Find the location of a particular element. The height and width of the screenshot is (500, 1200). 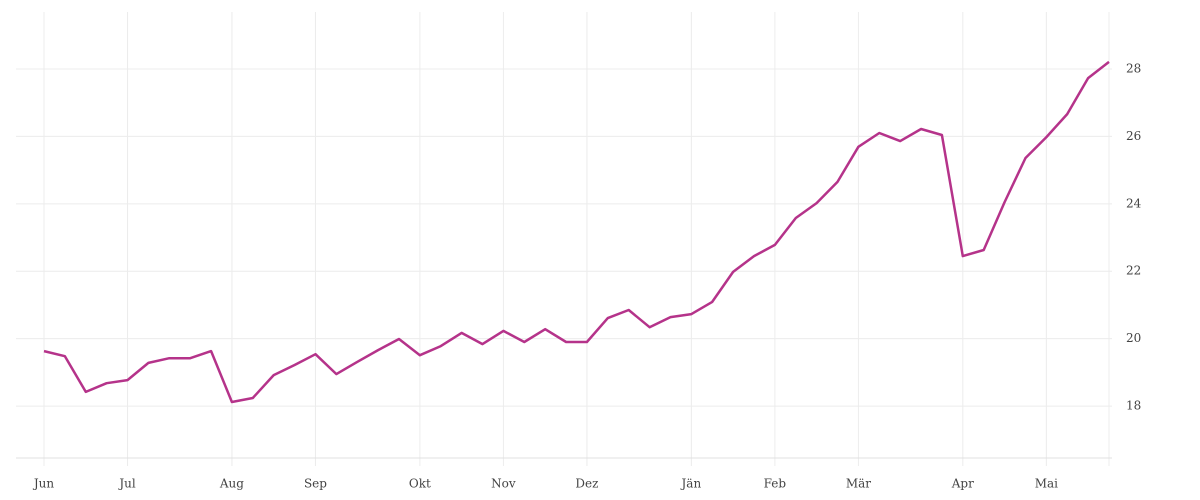

x-tick-label: Feb is located at coordinates (775, 484).